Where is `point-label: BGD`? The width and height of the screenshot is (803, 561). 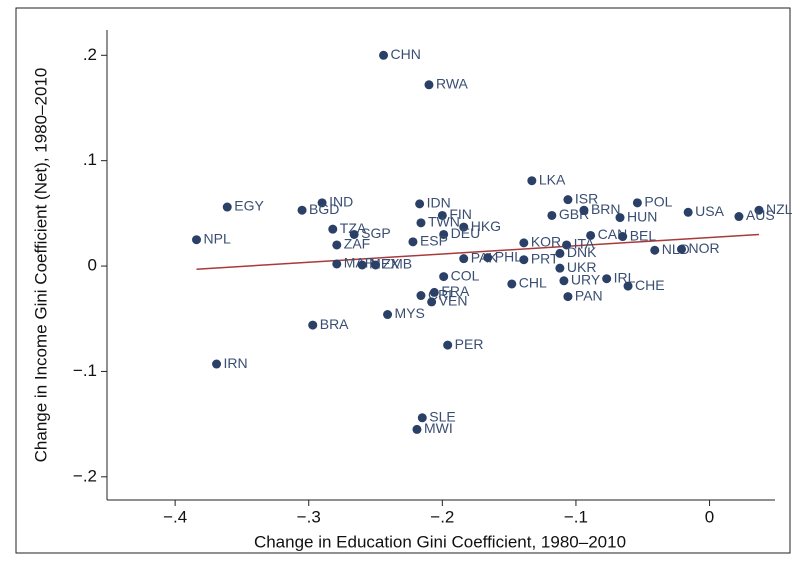
point-label: BGD is located at coordinates (324, 209).